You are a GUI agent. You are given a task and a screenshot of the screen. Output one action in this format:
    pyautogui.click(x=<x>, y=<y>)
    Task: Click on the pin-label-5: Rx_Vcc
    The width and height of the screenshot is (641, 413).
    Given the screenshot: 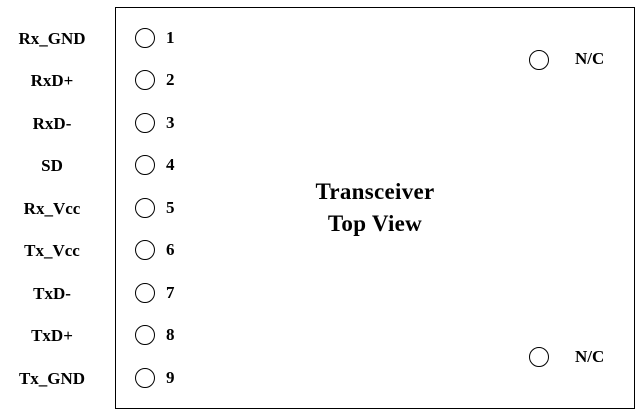 What is the action you would take?
    pyautogui.click(x=52, y=208)
    